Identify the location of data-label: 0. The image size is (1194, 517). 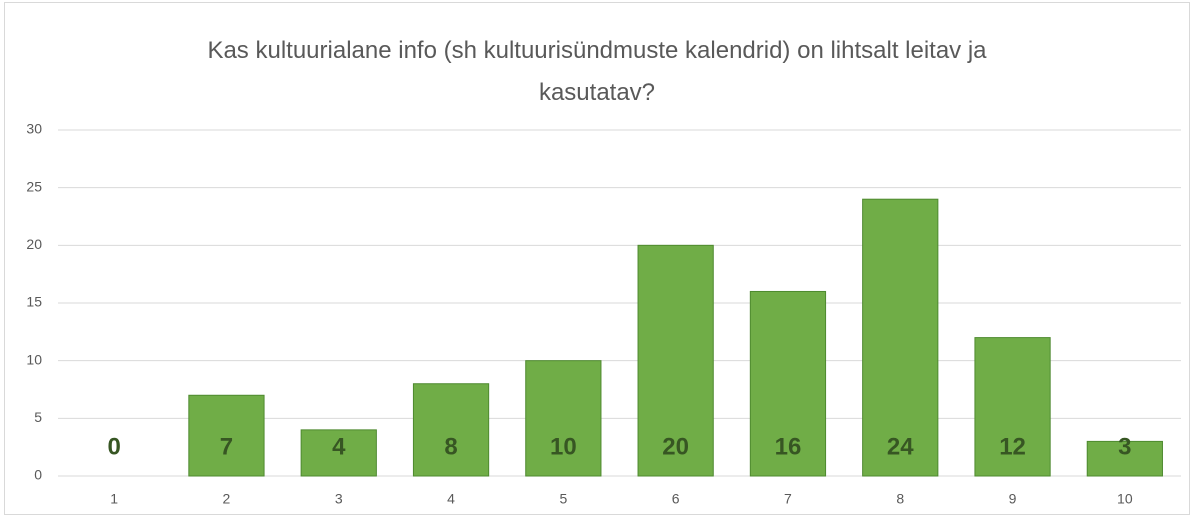
(113, 446).